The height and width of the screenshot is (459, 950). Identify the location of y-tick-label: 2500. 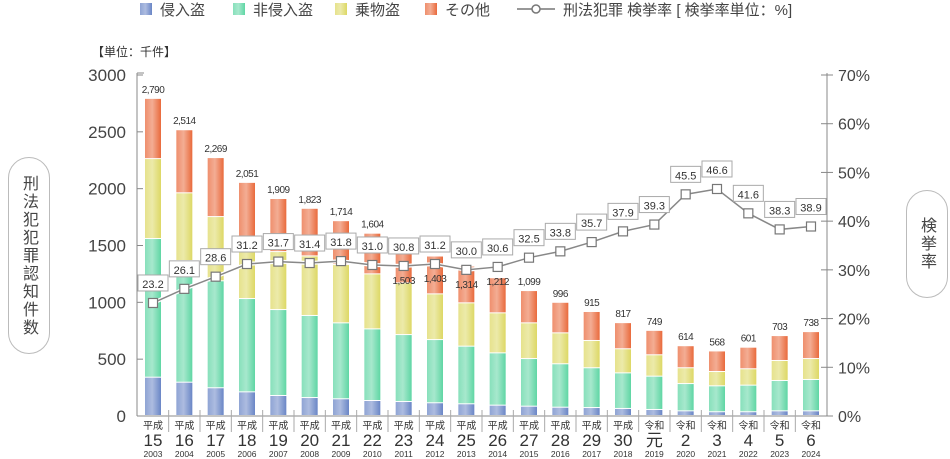
(107, 132).